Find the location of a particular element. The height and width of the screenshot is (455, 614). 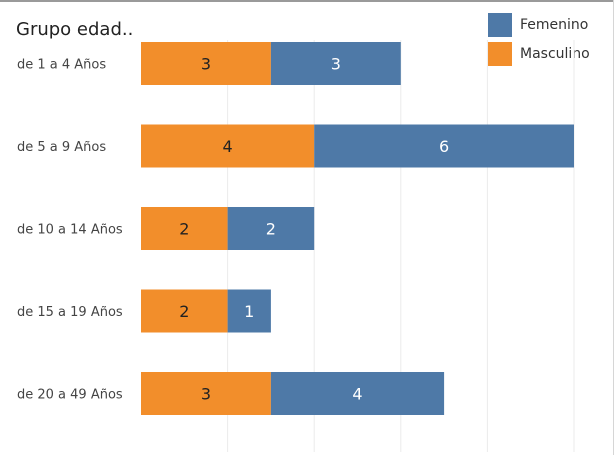

category-label: de 10 a 14 Años is located at coordinates (70, 230).